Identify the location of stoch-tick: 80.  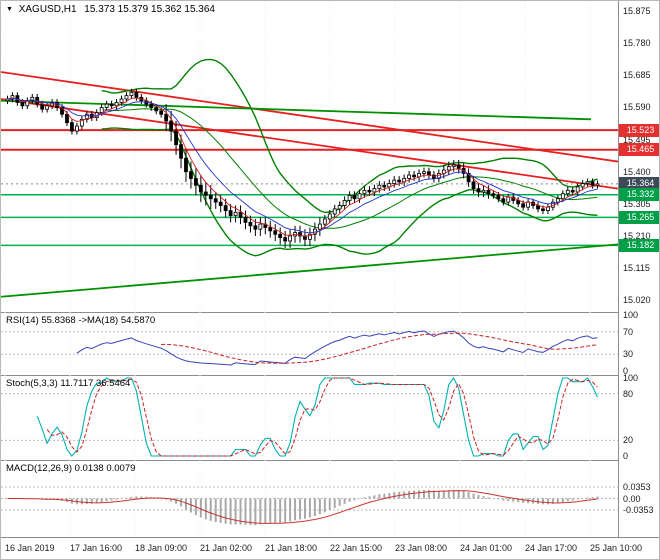
(628, 393).